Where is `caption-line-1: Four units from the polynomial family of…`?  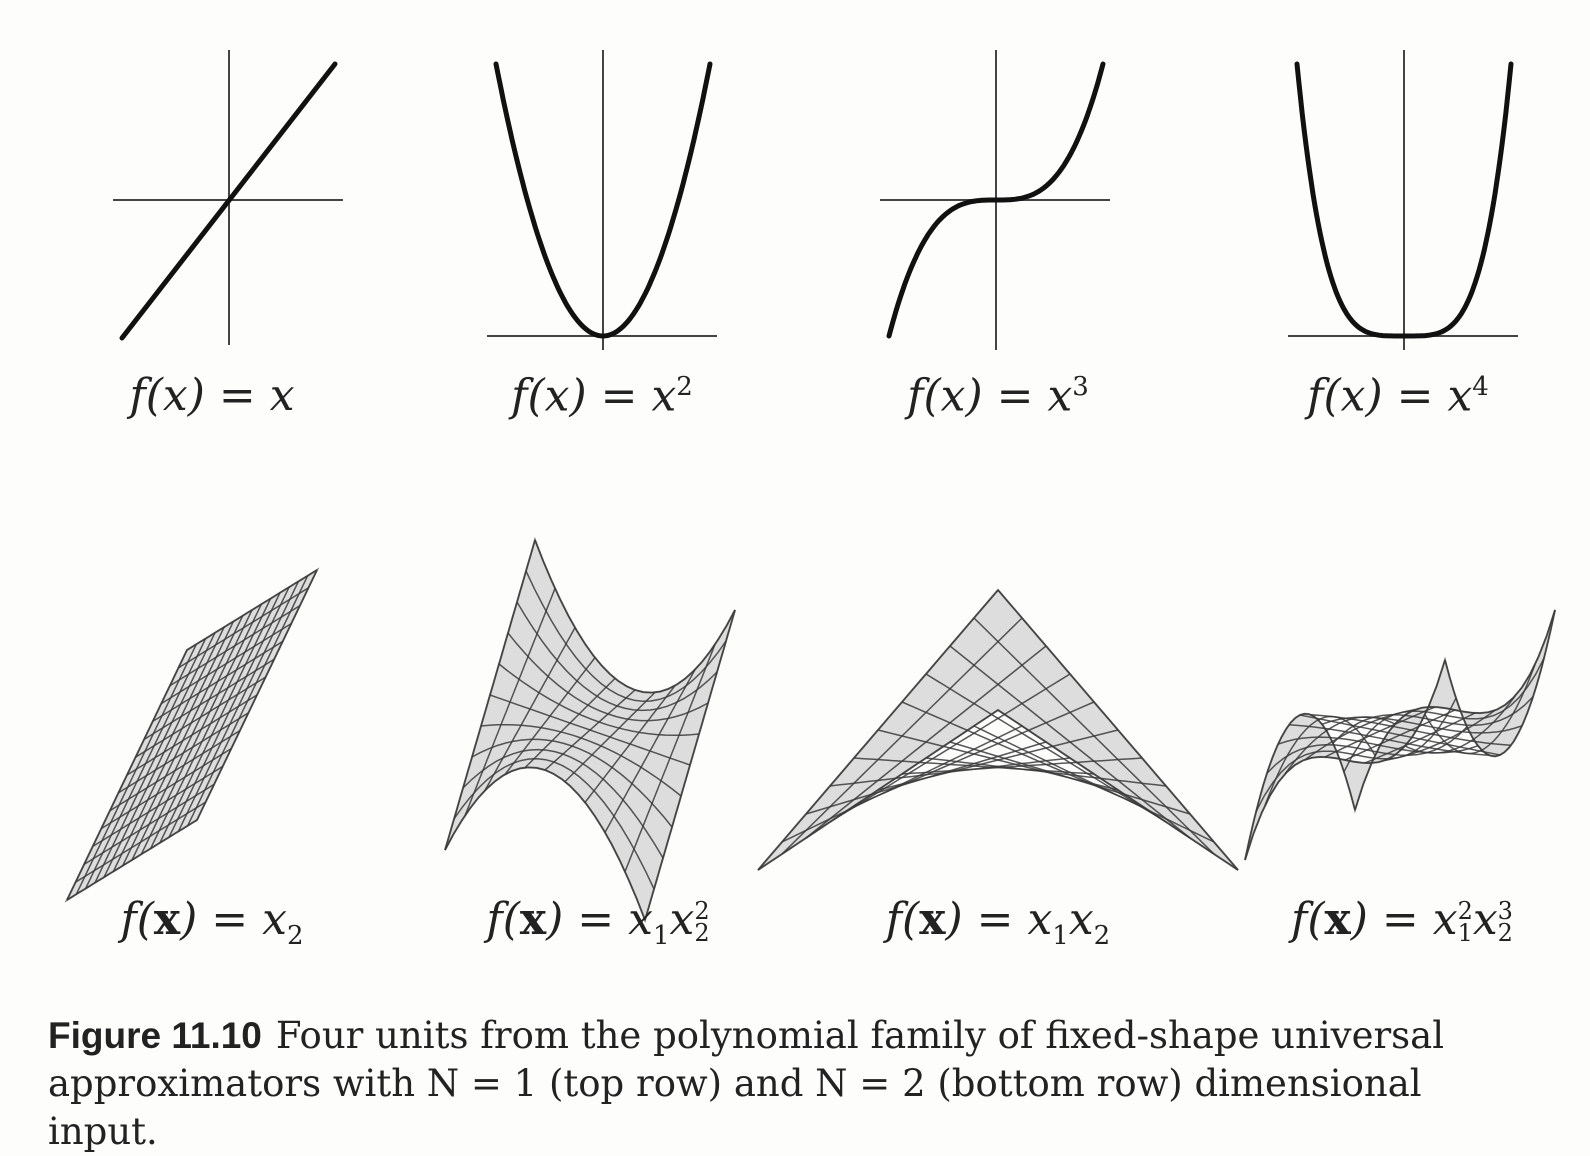
caption-line-1: Four units from the polynomial family of… is located at coordinates (860, 1035).